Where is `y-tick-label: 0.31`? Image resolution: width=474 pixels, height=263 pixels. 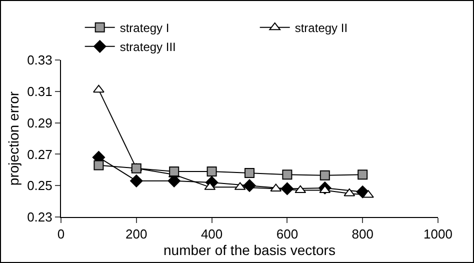 y-tick-label: 0.31 is located at coordinates (39, 91).